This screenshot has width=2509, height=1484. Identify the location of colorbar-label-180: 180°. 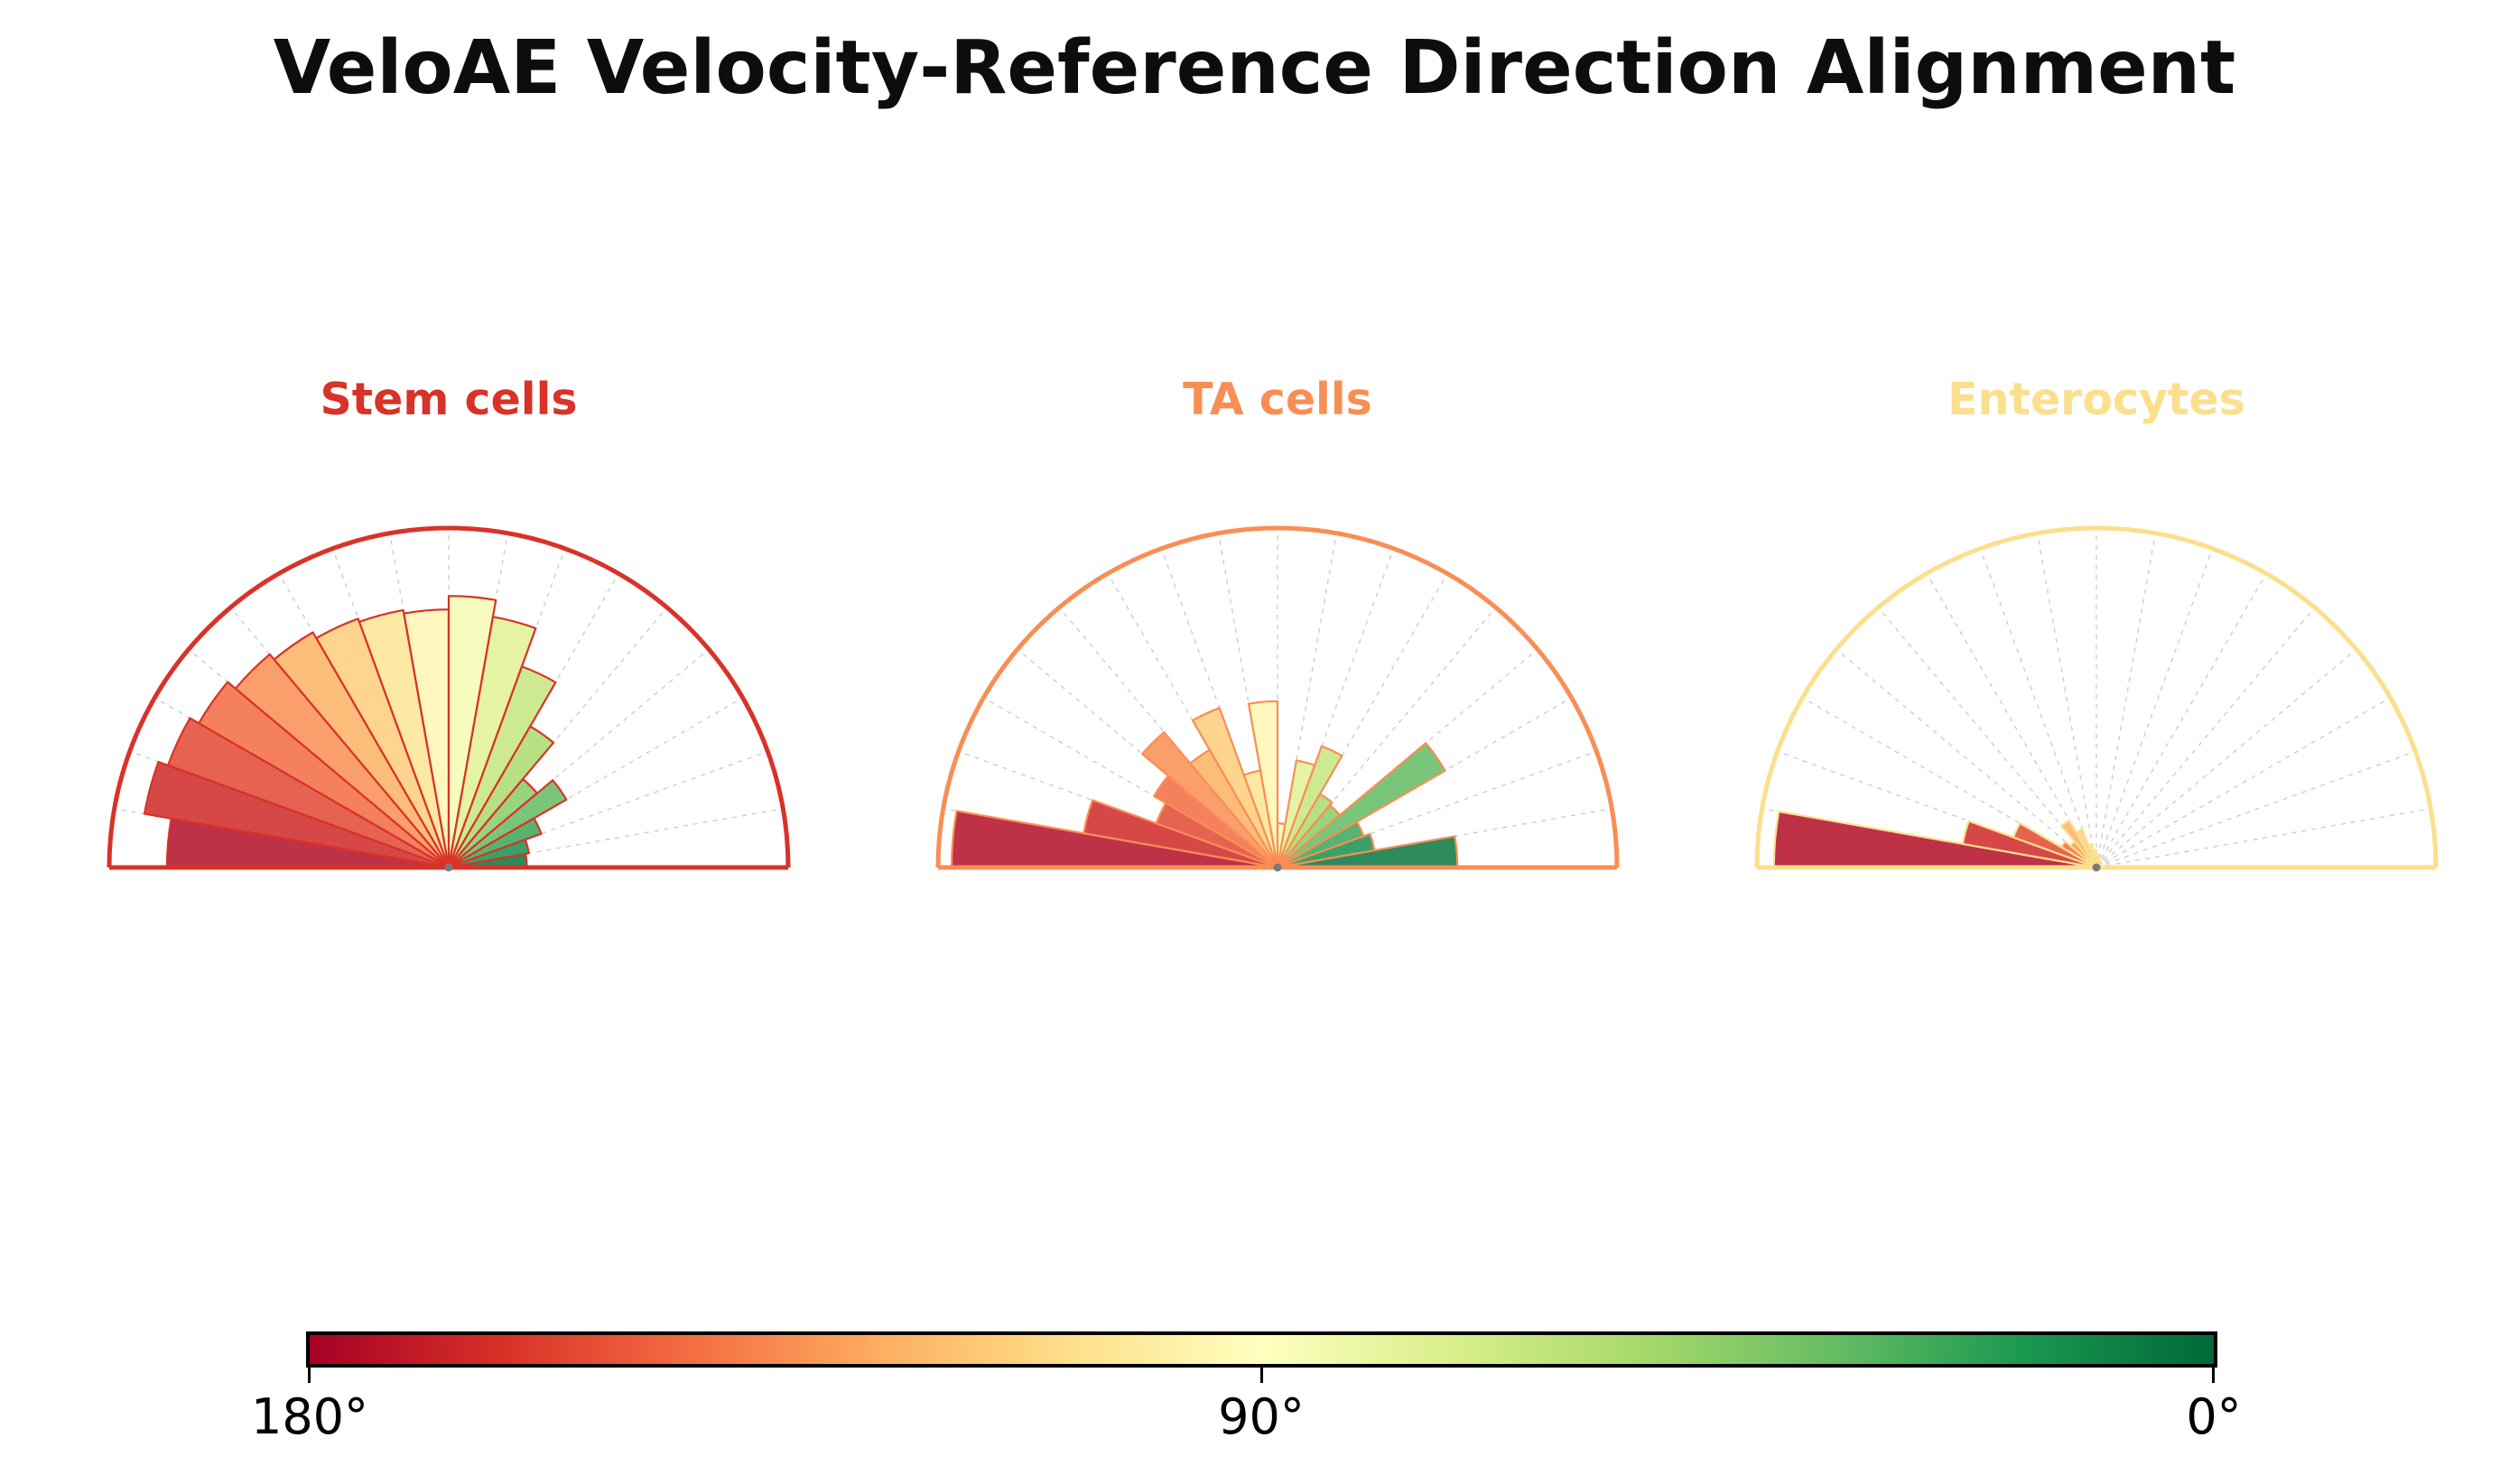
(309, 1417).